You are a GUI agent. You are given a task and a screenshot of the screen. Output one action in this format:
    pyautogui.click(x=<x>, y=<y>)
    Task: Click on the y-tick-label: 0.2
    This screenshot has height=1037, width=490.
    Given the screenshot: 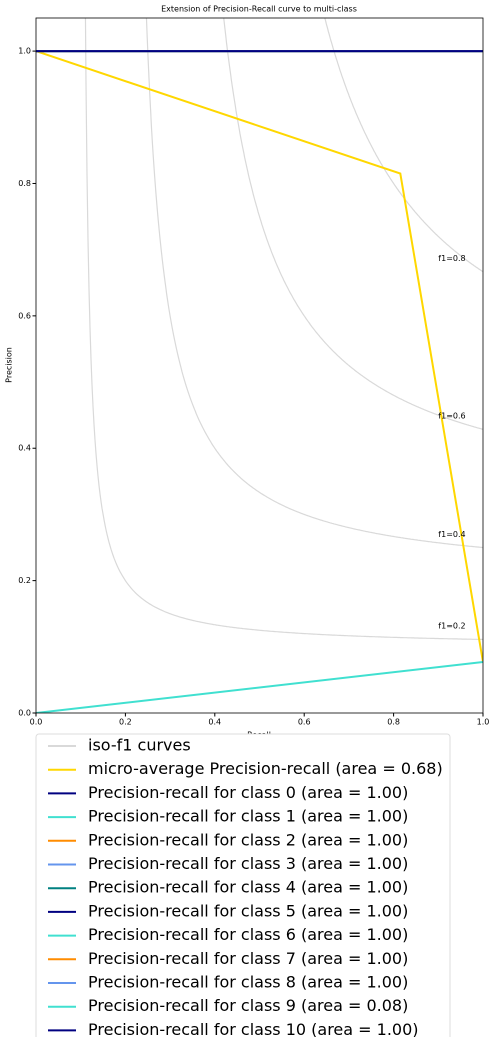 What is the action you would take?
    pyautogui.click(x=24, y=580)
    